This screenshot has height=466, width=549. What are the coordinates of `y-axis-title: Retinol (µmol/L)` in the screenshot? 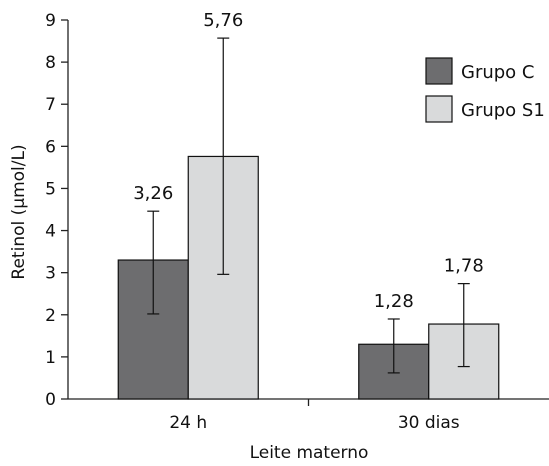 It's located at (19, 211).